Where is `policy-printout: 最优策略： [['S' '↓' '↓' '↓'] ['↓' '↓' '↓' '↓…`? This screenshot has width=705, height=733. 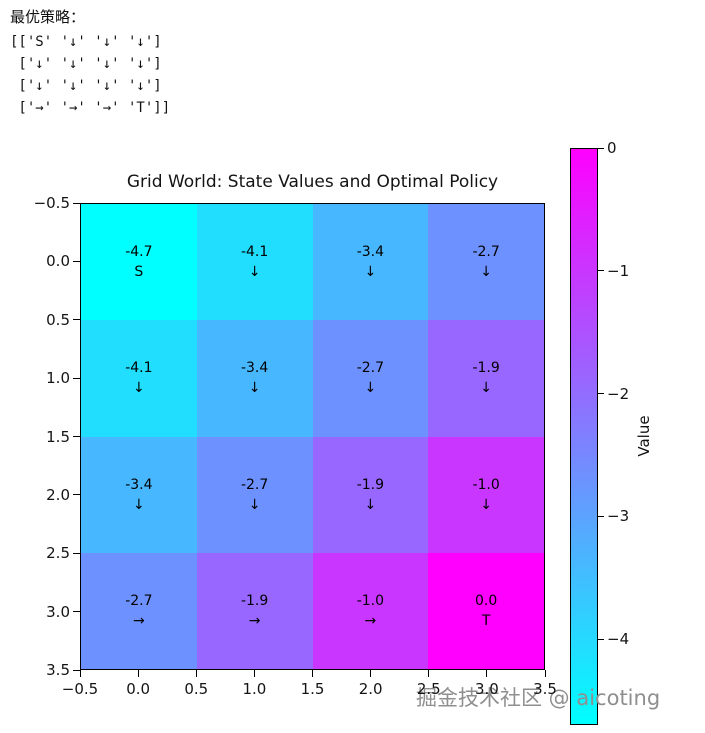
policy-printout: 最优策略： [['S' '↓' '↓' '↓'] ['↓' '↓' '↓' '↓… is located at coordinates (90, 62).